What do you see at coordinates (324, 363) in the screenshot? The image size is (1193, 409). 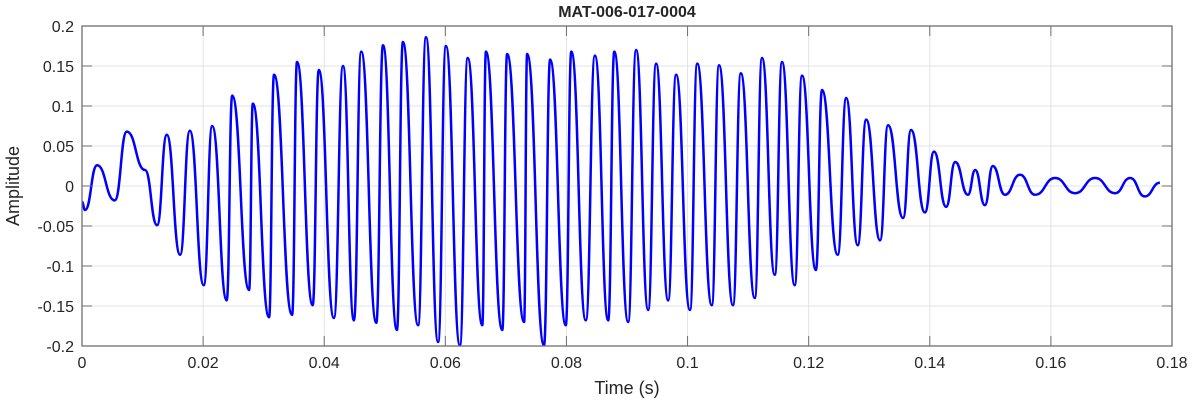 I see `x-tick-label: 0.04` at bounding box center [324, 363].